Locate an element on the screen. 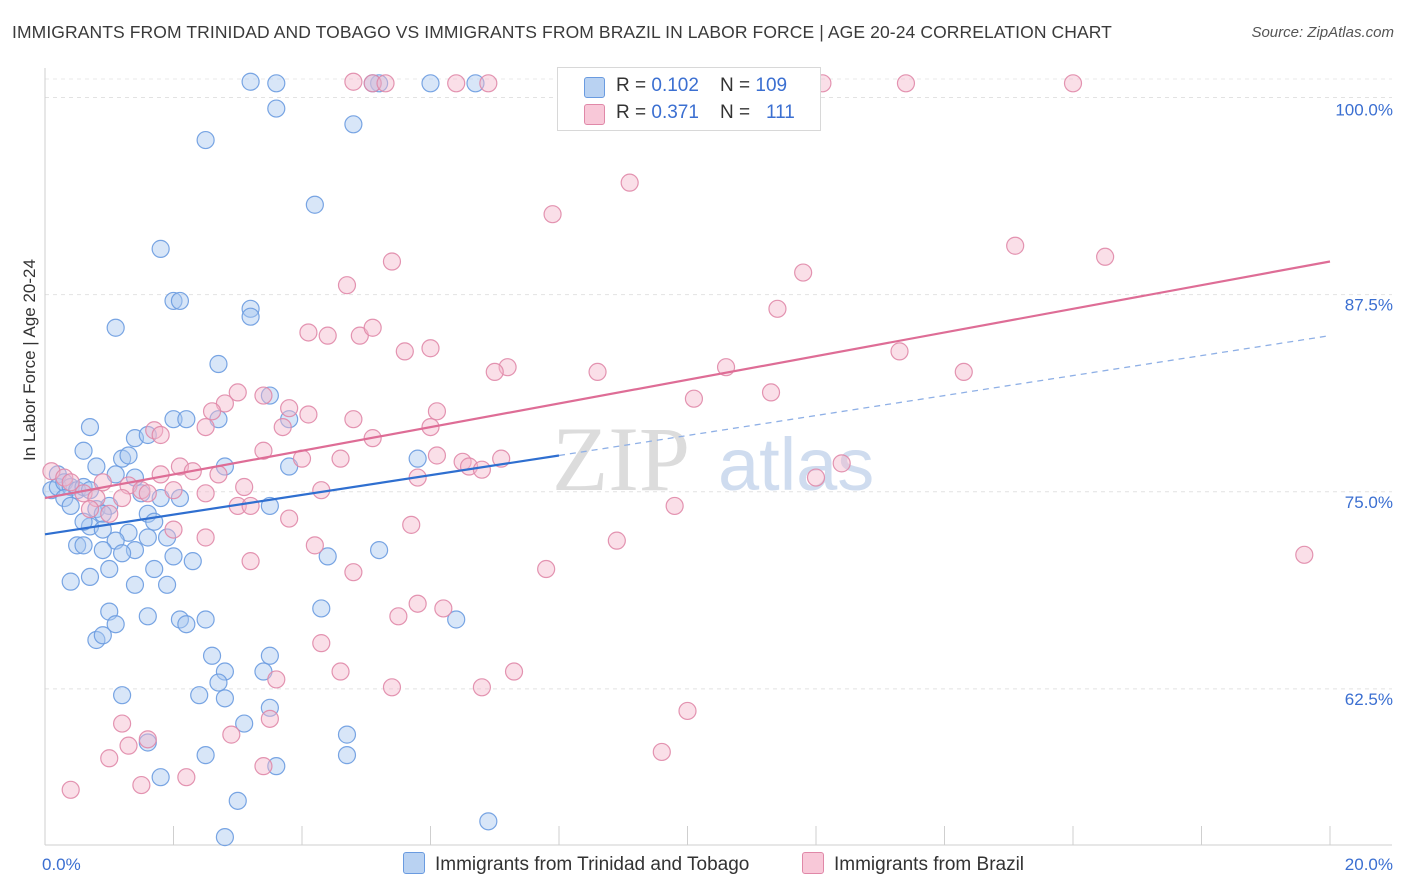 The width and height of the screenshot is (1406, 892). legend-swatch-trinidad is located at coordinates (594, 87).